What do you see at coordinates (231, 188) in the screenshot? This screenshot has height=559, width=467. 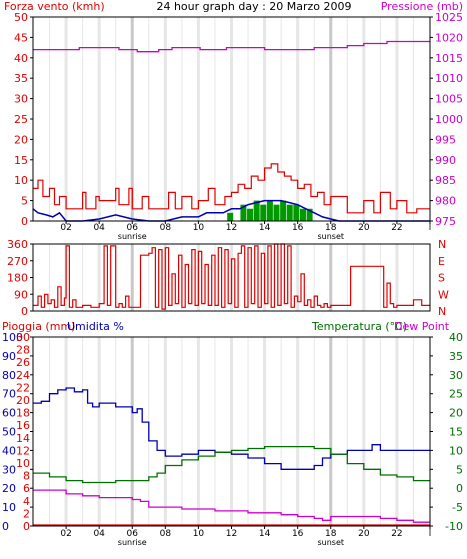 I see `wind-max-line` at bounding box center [231, 188].